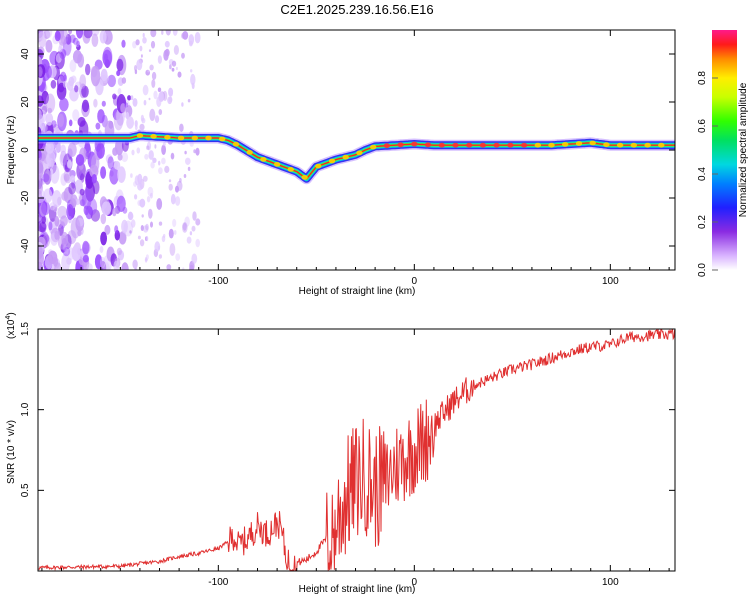  Describe the element at coordinates (25, 245) in the screenshot. I see `y-tick-label: -40` at that location.